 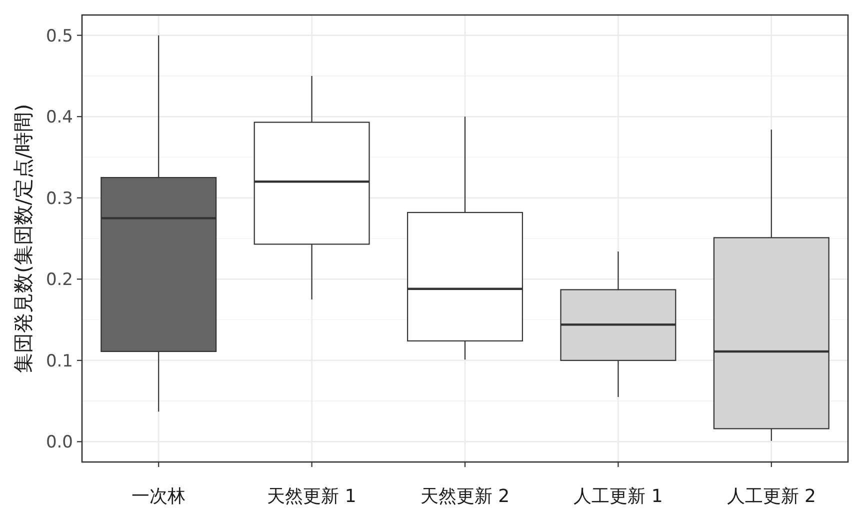 What do you see at coordinates (59, 361) in the screenshot?
I see `y-tick-label: 0.1` at bounding box center [59, 361].